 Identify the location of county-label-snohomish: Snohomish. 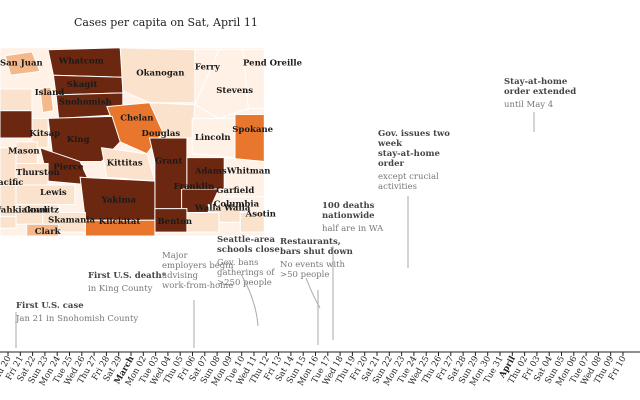
(85, 103).